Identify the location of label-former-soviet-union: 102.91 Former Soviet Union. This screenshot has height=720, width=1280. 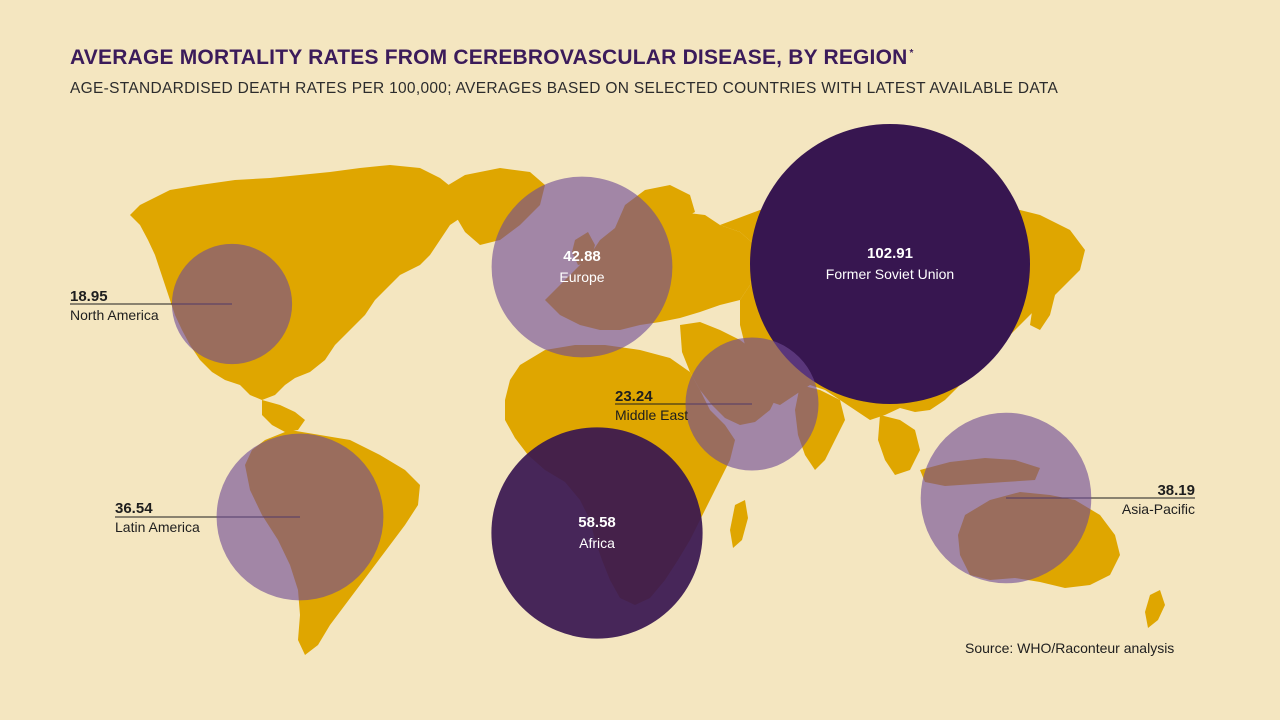
(890, 264).